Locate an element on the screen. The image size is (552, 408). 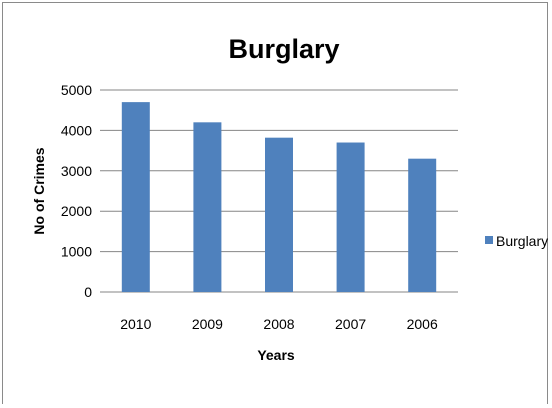
x-tick-label: 2007 is located at coordinates (350, 324).